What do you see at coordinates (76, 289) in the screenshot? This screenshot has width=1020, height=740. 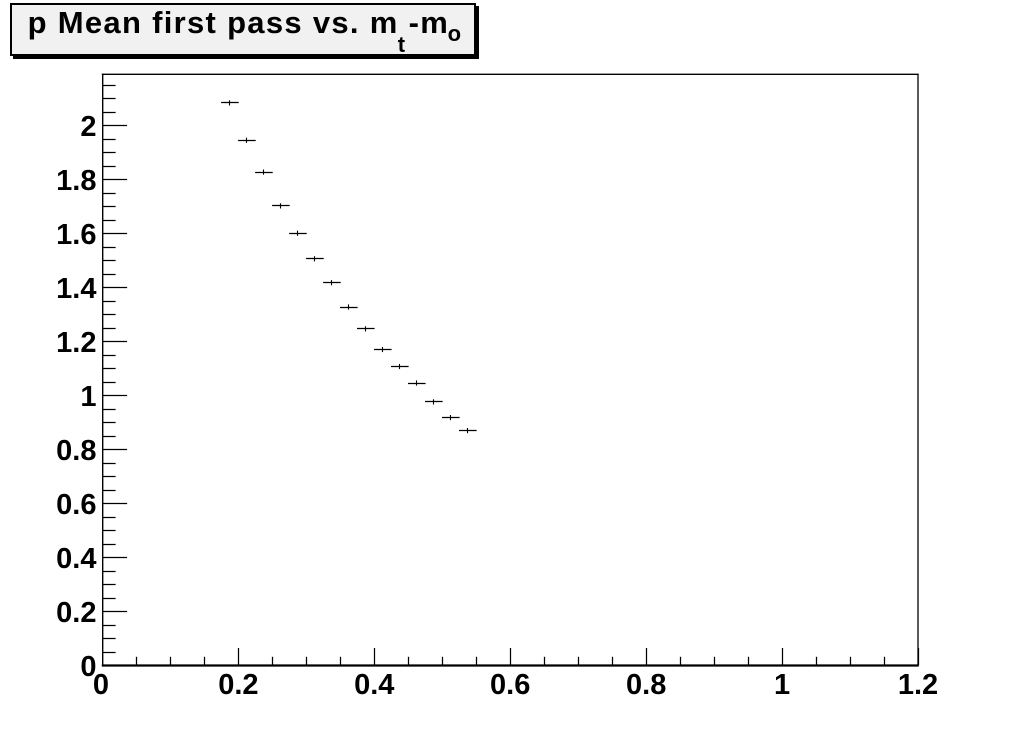 I see `svg-text: 1.4` at bounding box center [76, 289].